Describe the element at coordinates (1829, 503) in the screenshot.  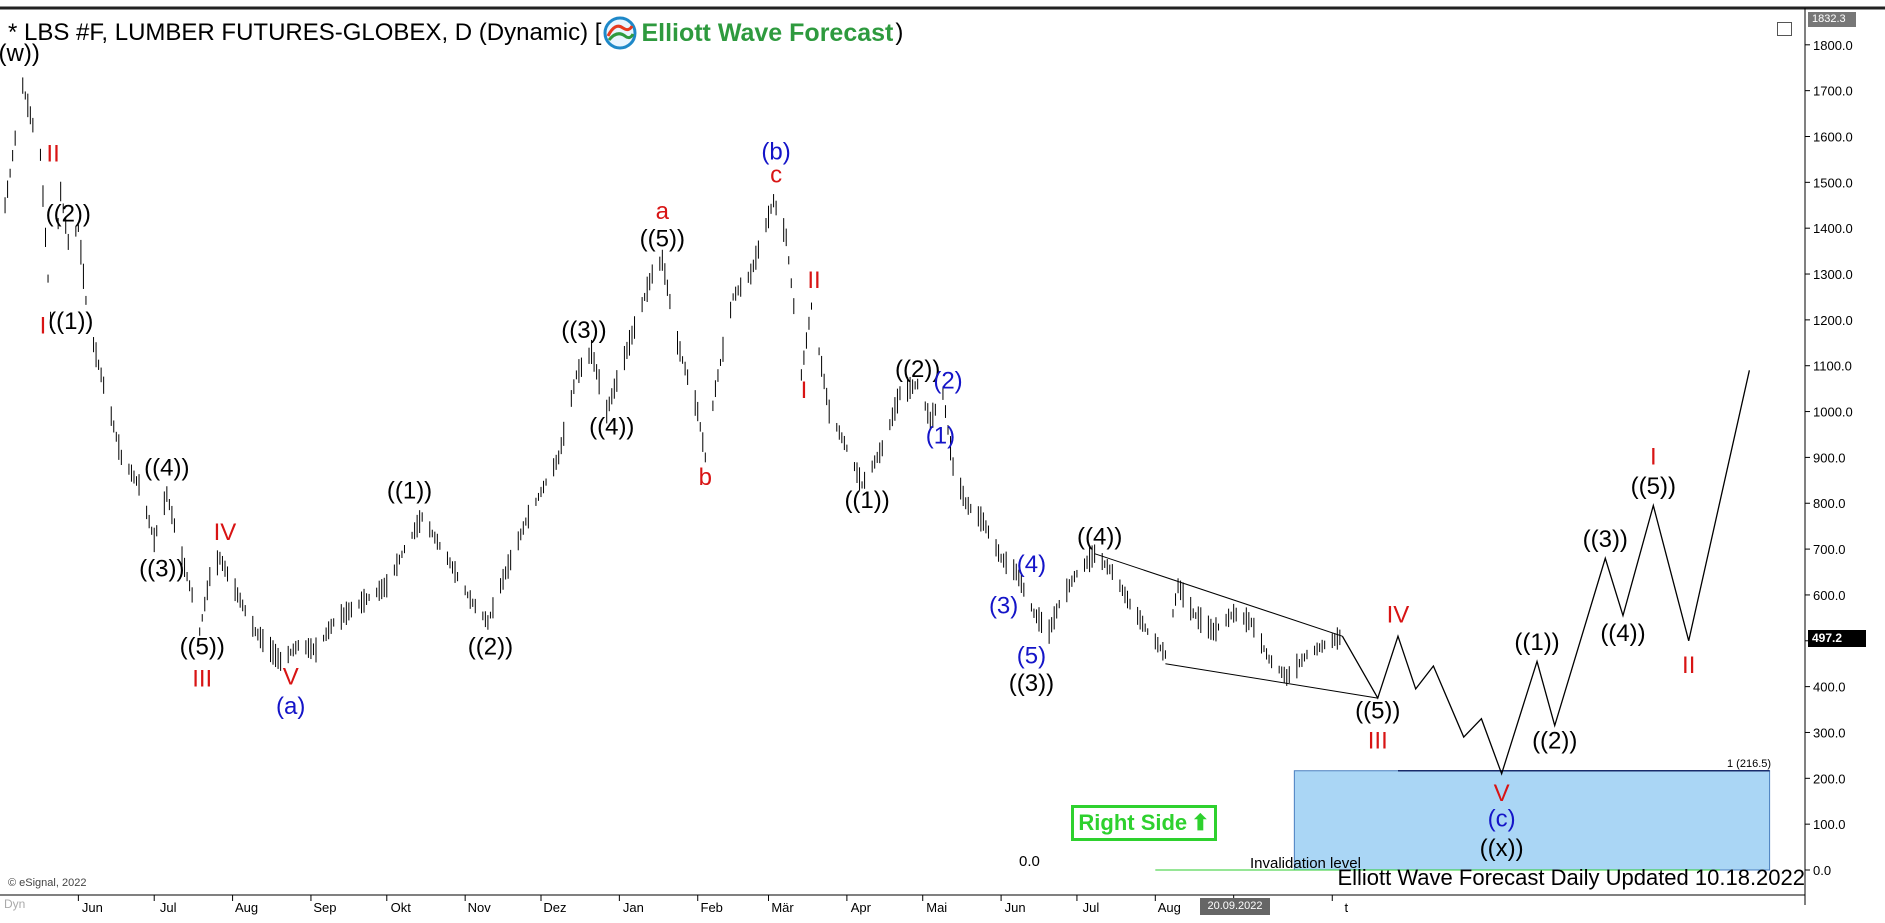
I see `y-tick-label: 800.0` at that location.